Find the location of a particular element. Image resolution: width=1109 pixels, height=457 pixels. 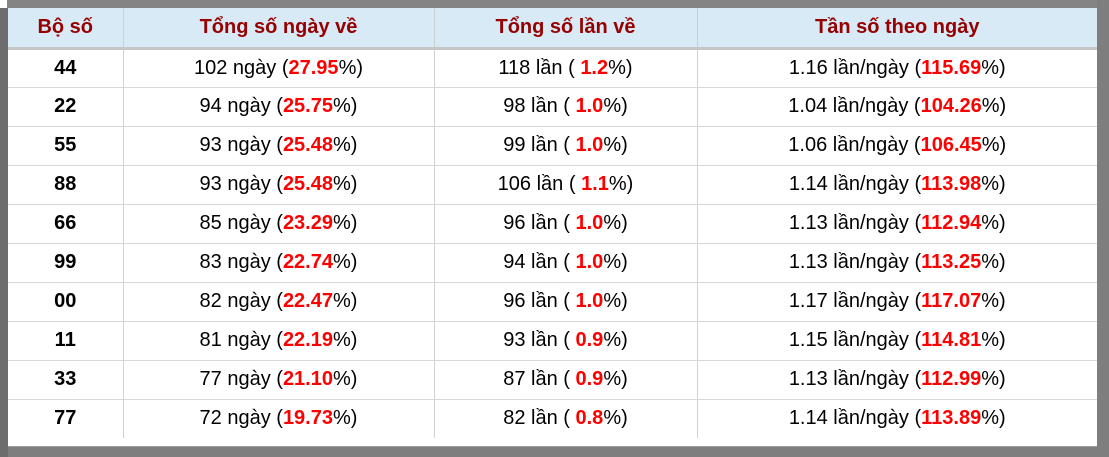

days-text: 94 ngày ( is located at coordinates (241, 106).